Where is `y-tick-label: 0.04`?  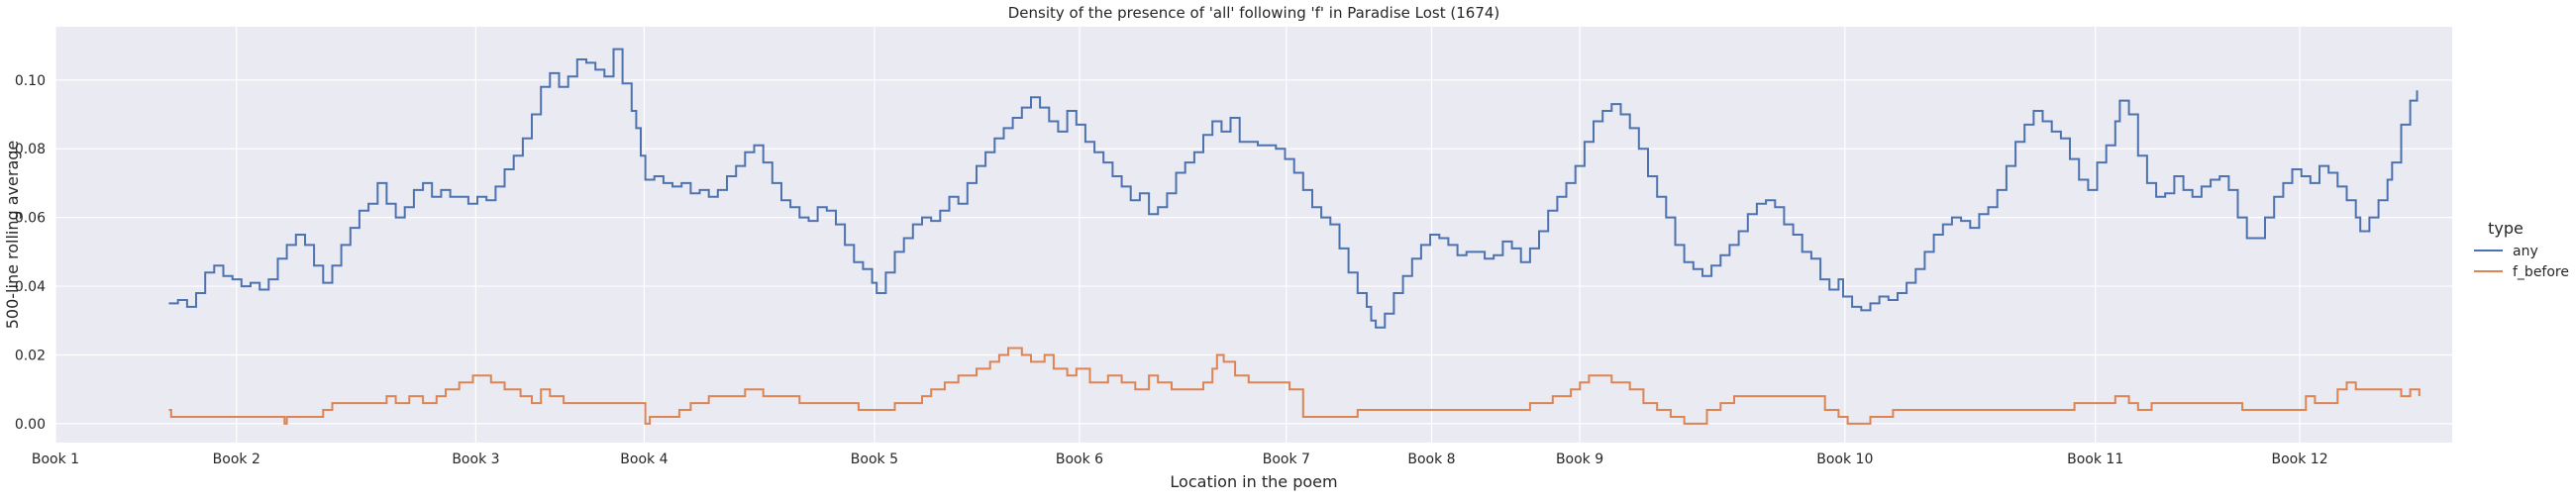
y-tick-label: 0.04 is located at coordinates (30, 287).